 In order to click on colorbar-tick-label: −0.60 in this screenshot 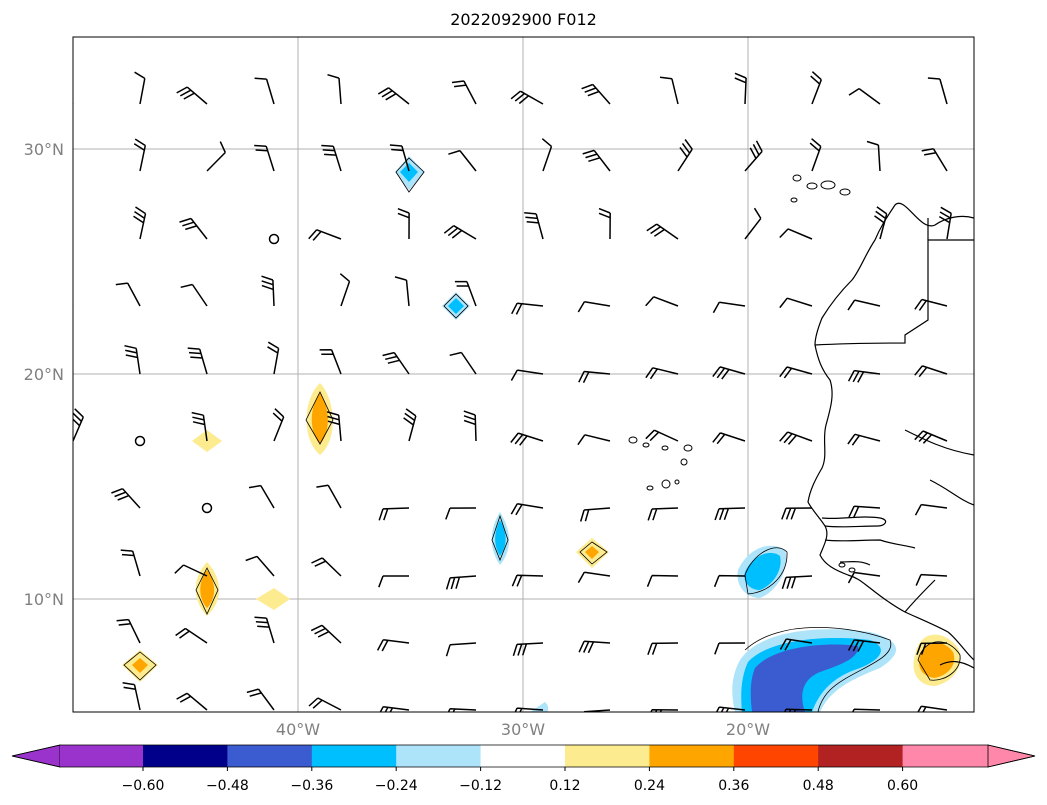, I will do `click(143, 786)`.